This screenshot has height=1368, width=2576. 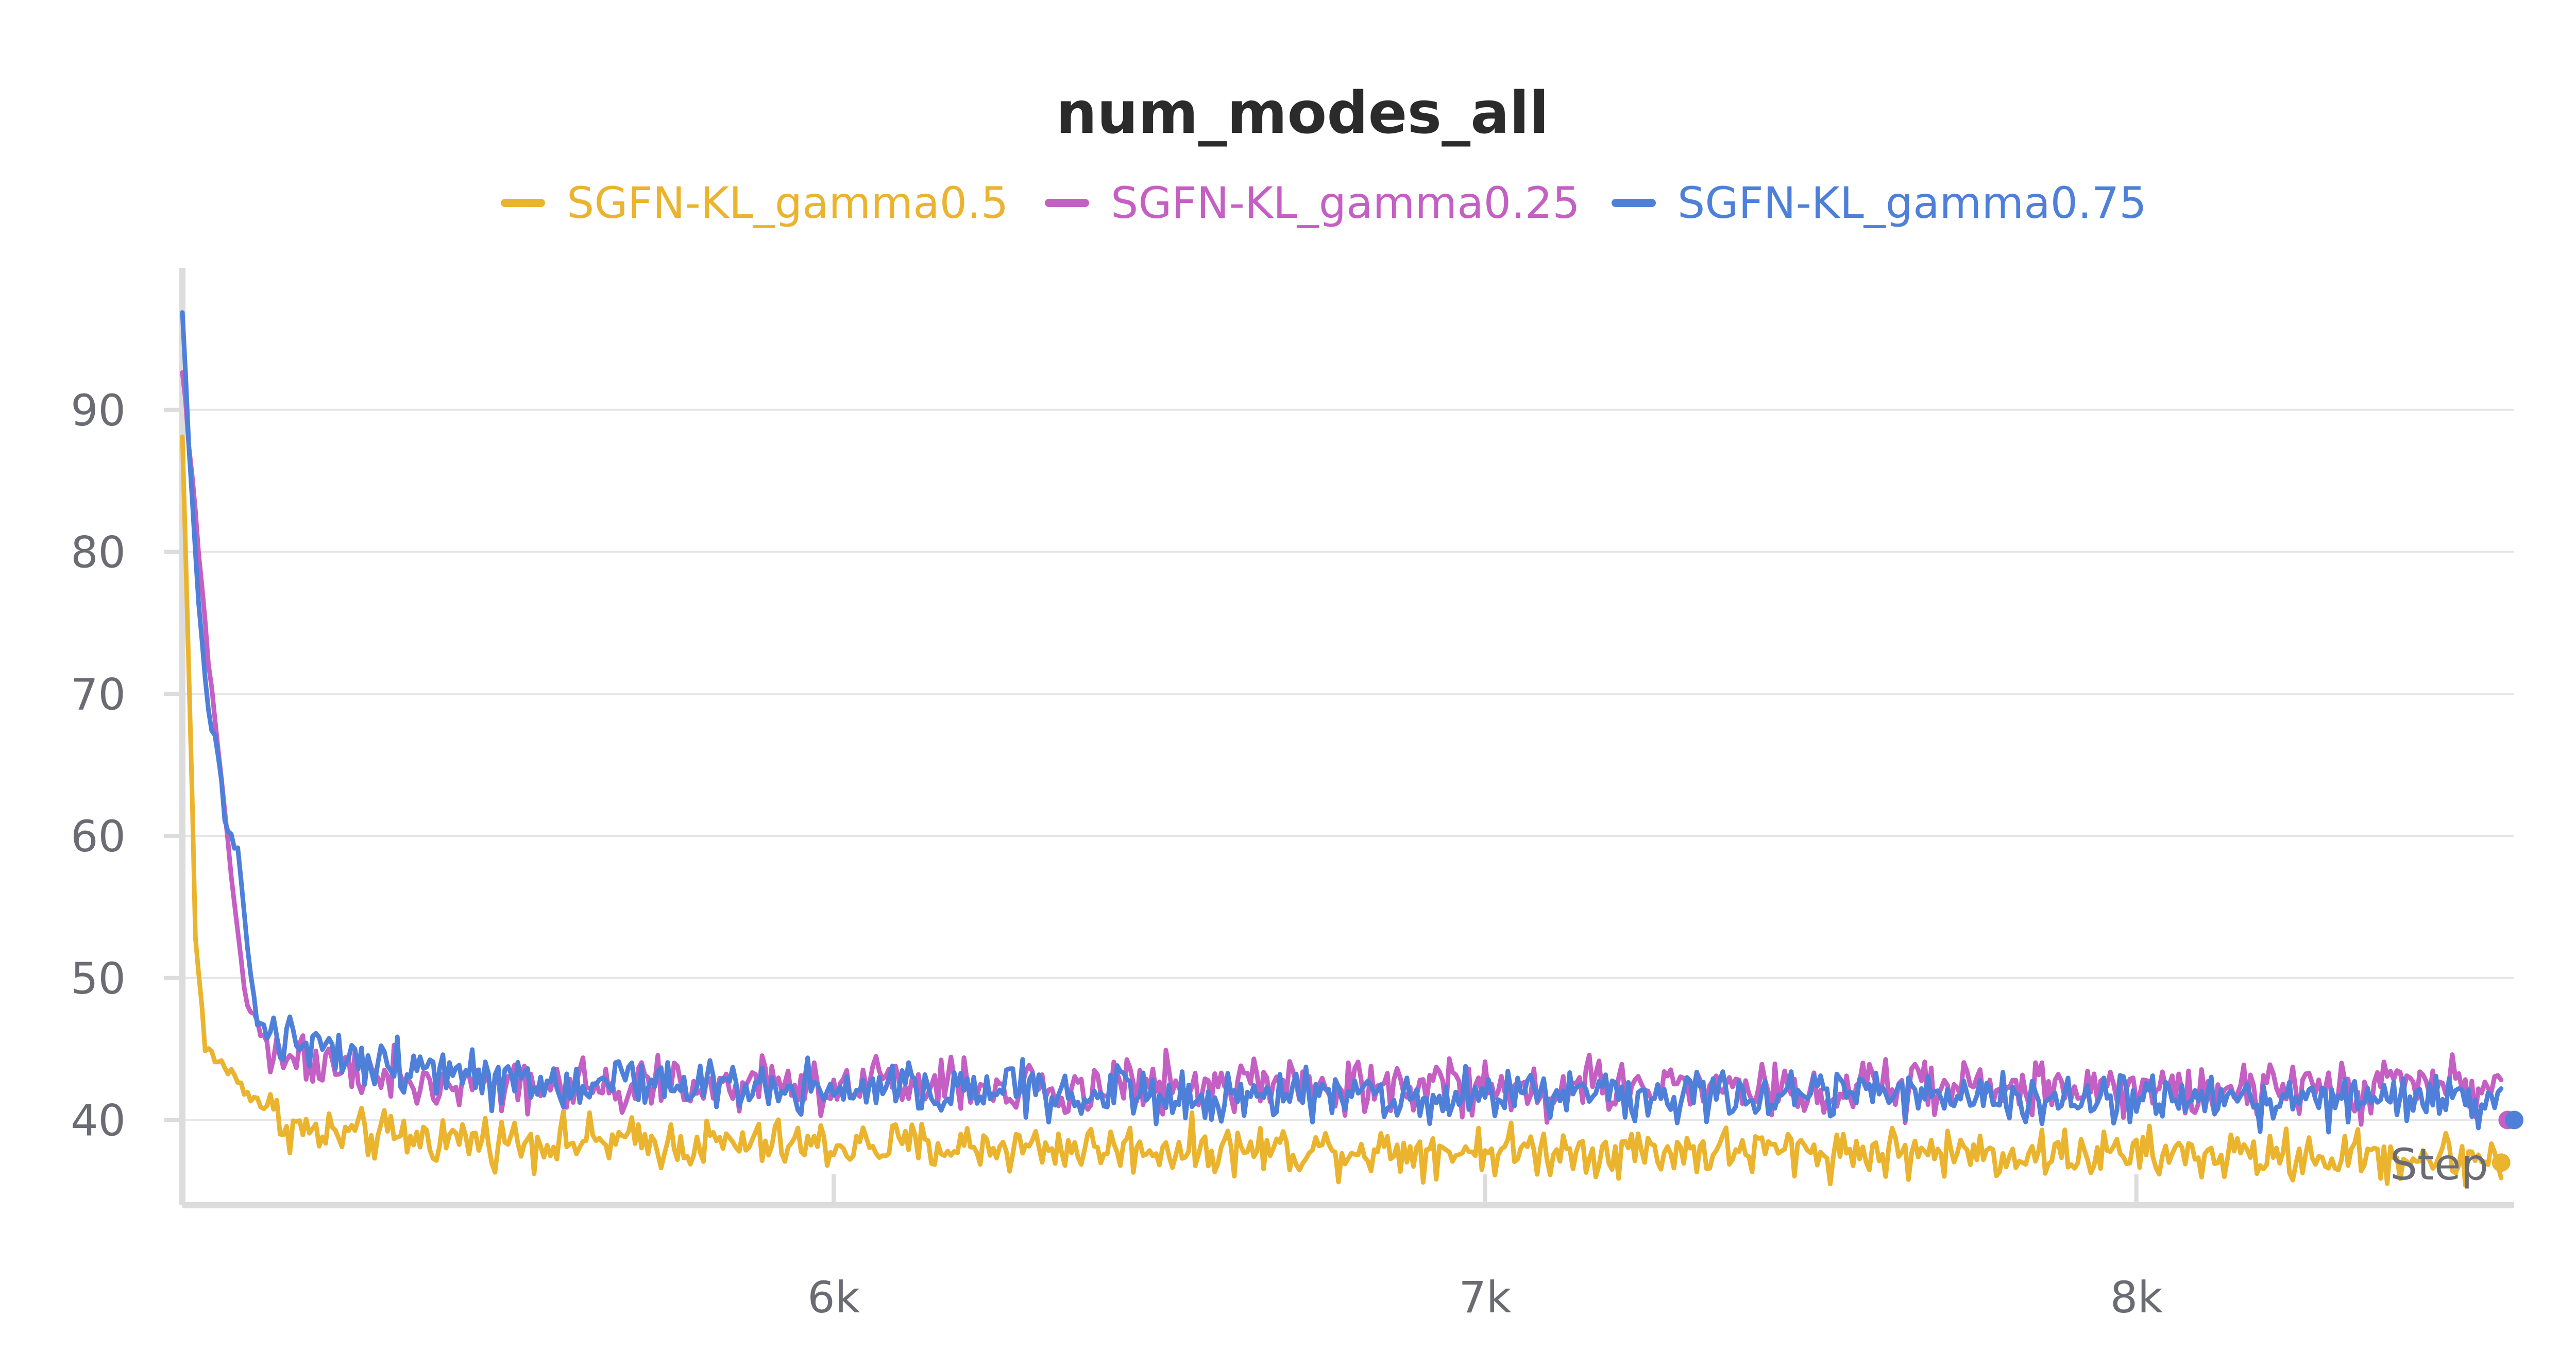 What do you see at coordinates (787, 203) in the screenshot?
I see `legend-label-0: SGFN-KL_gamma0.5` at bounding box center [787, 203].